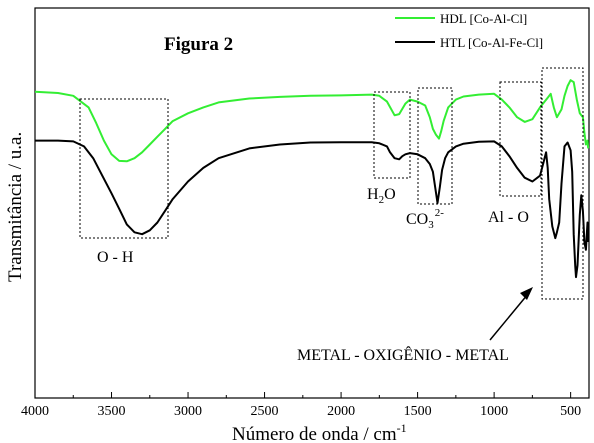 The width and height of the screenshot is (594, 443). I want to click on x-tick-label: 1500, so click(418, 411).